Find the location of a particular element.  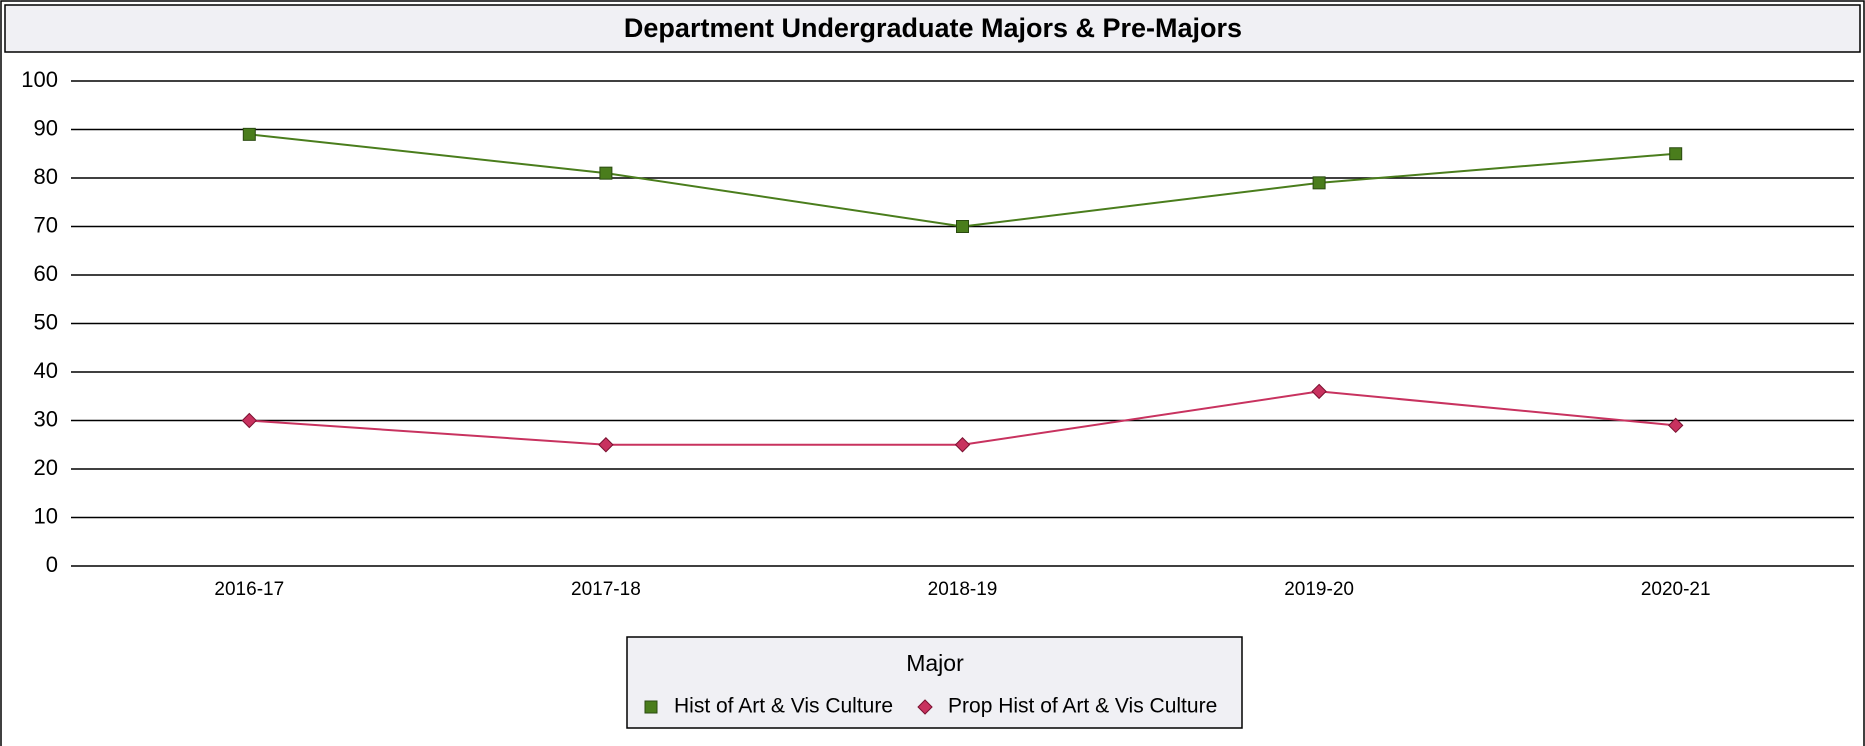

y-tick-label: 70 is located at coordinates (46, 224).